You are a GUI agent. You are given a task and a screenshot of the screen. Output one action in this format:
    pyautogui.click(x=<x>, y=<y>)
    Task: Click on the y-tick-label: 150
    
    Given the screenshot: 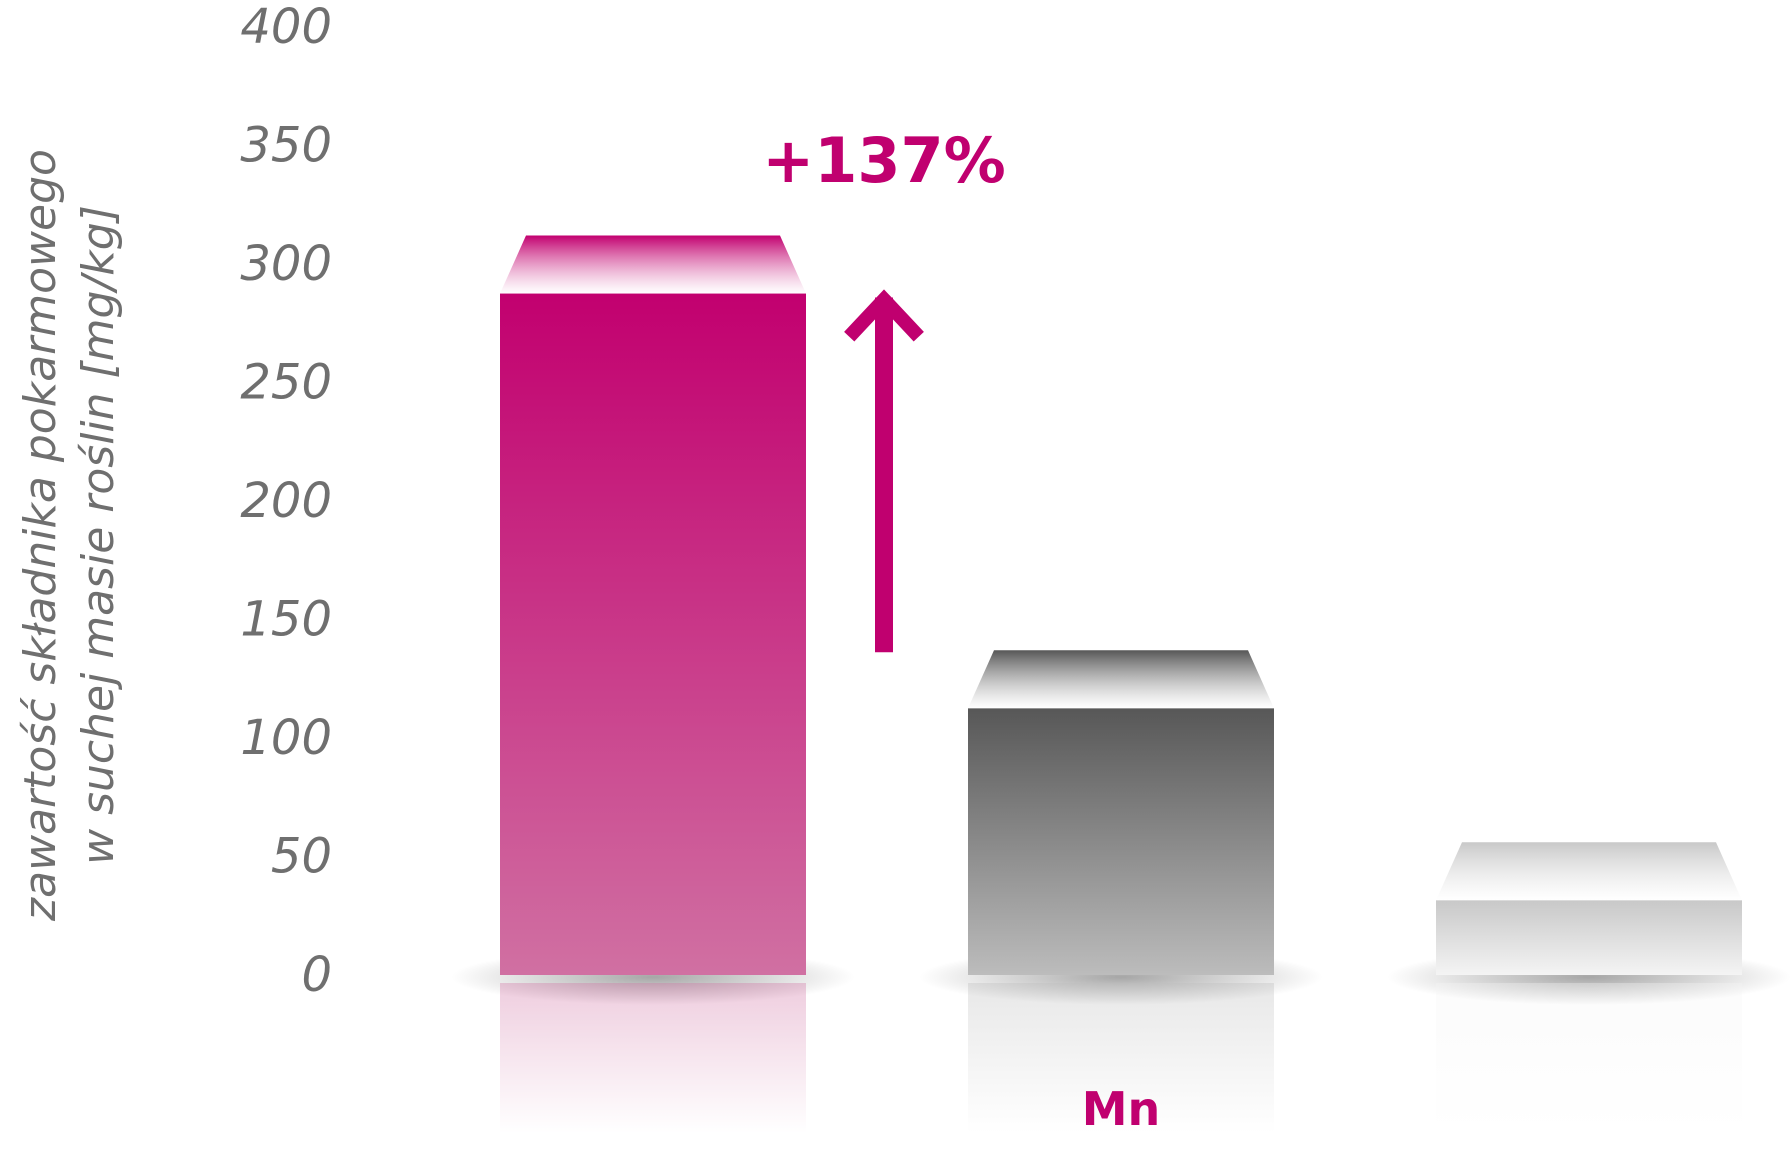 What is the action you would take?
    pyautogui.click(x=286, y=620)
    